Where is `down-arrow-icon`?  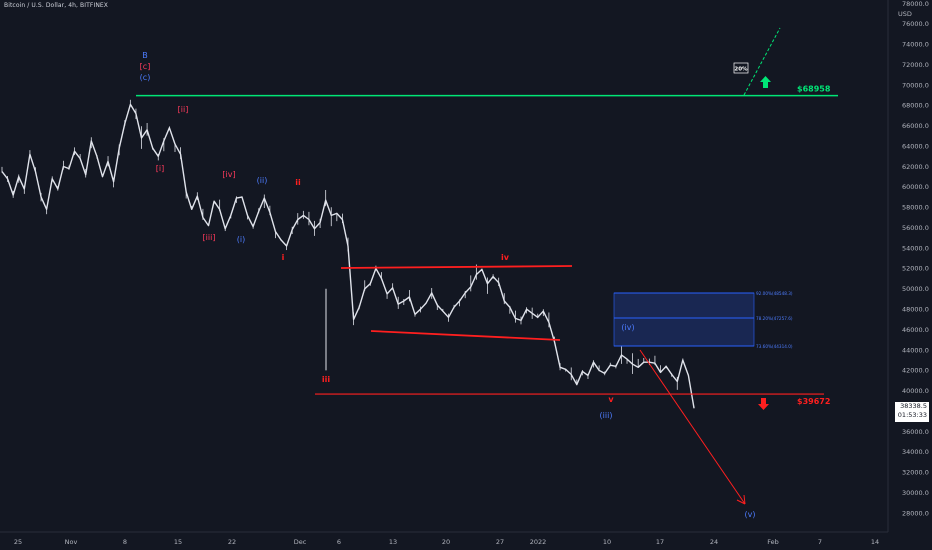
down-arrow-icon is located at coordinates (763, 404).